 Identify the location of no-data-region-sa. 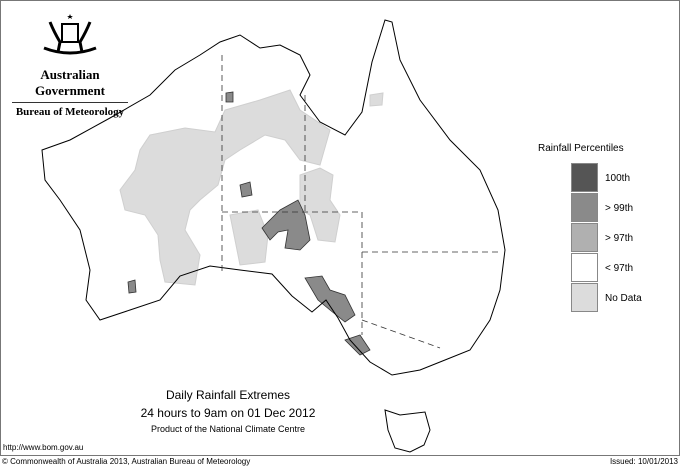
(249, 237).